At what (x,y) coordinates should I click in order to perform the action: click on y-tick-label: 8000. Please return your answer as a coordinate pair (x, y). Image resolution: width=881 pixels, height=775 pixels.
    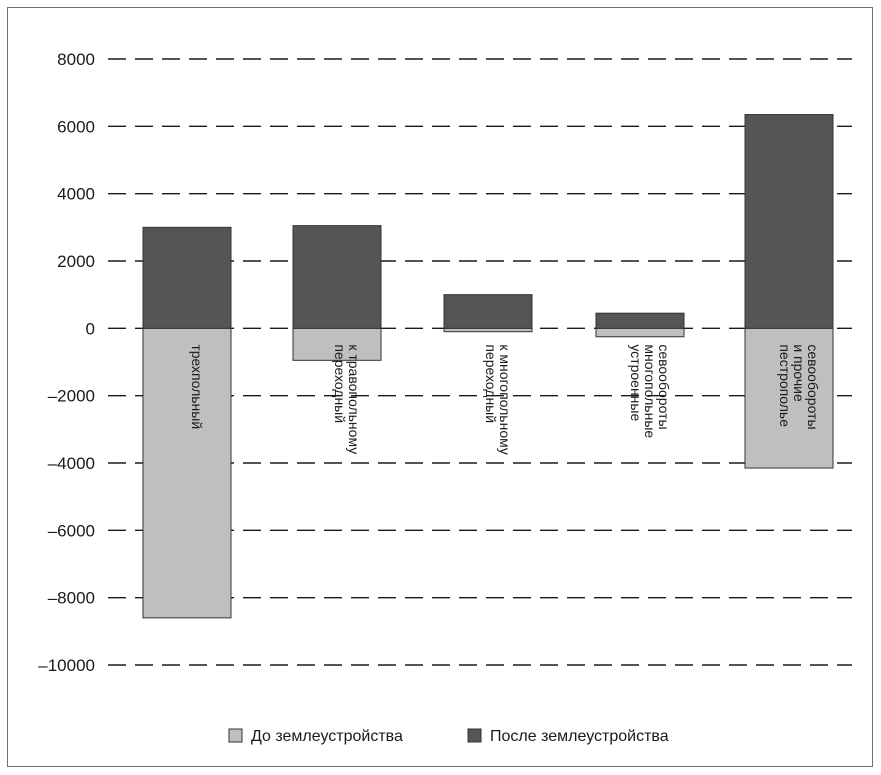
    Looking at the image, I should click on (76, 59).